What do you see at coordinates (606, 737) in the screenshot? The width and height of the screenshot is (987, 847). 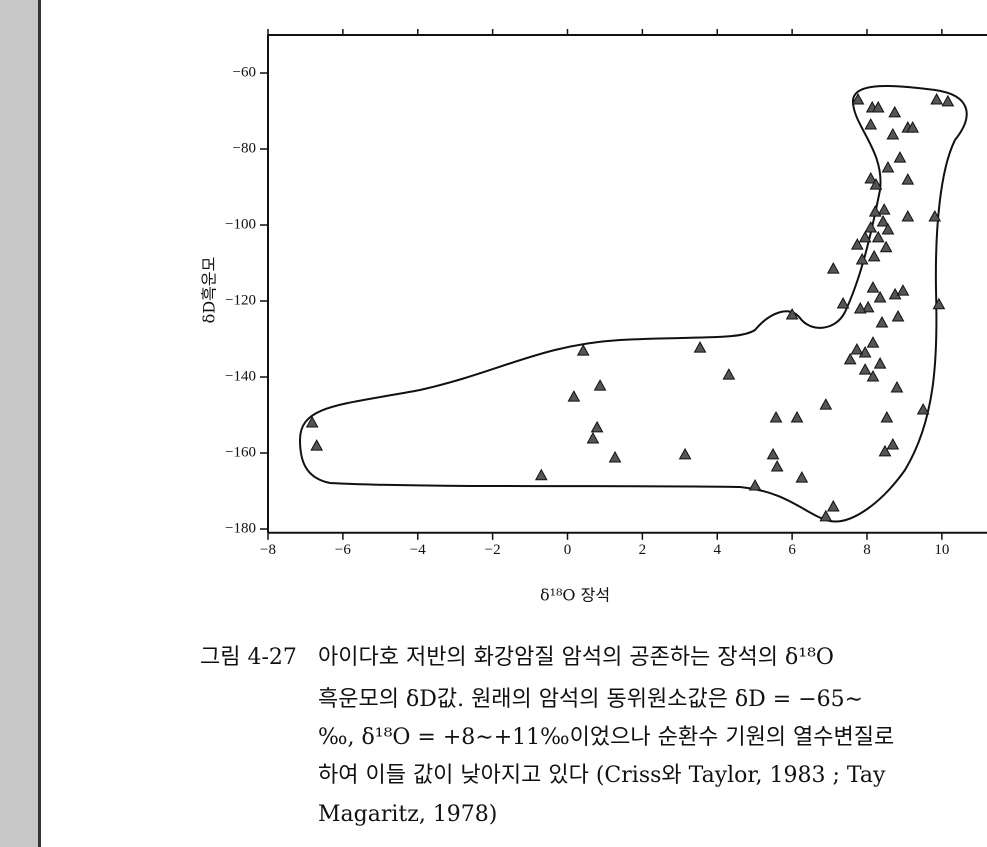 I see `caption-line: ‰, δ¹⁸O = +8∼+11‰이었으나 순환수 기원의 열수변질로` at bounding box center [606, 737].